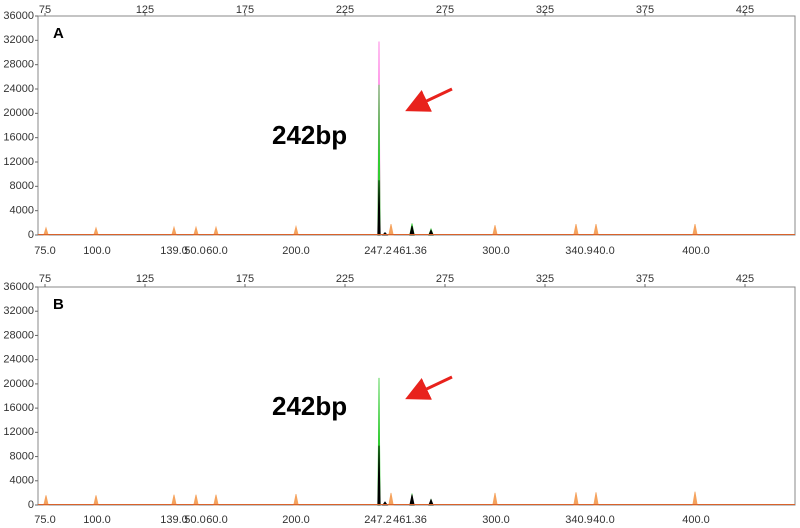  Describe the element at coordinates (58, 304) in the screenshot. I see `panel-label: B` at that location.